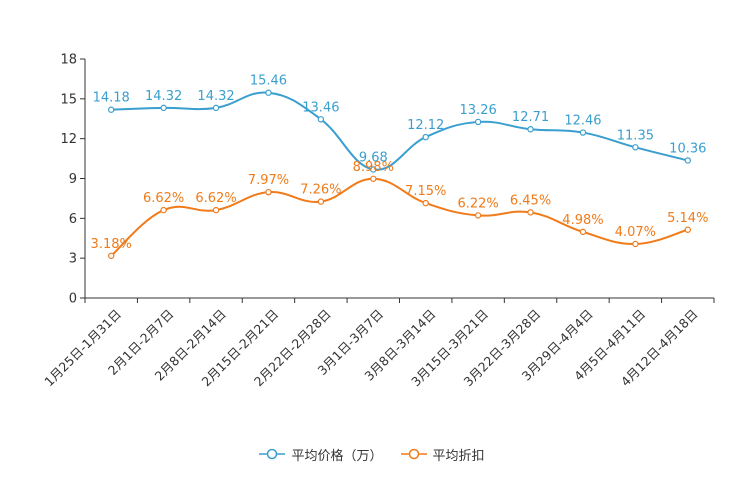  I want to click on data-label: 8.98%, so click(373, 167).